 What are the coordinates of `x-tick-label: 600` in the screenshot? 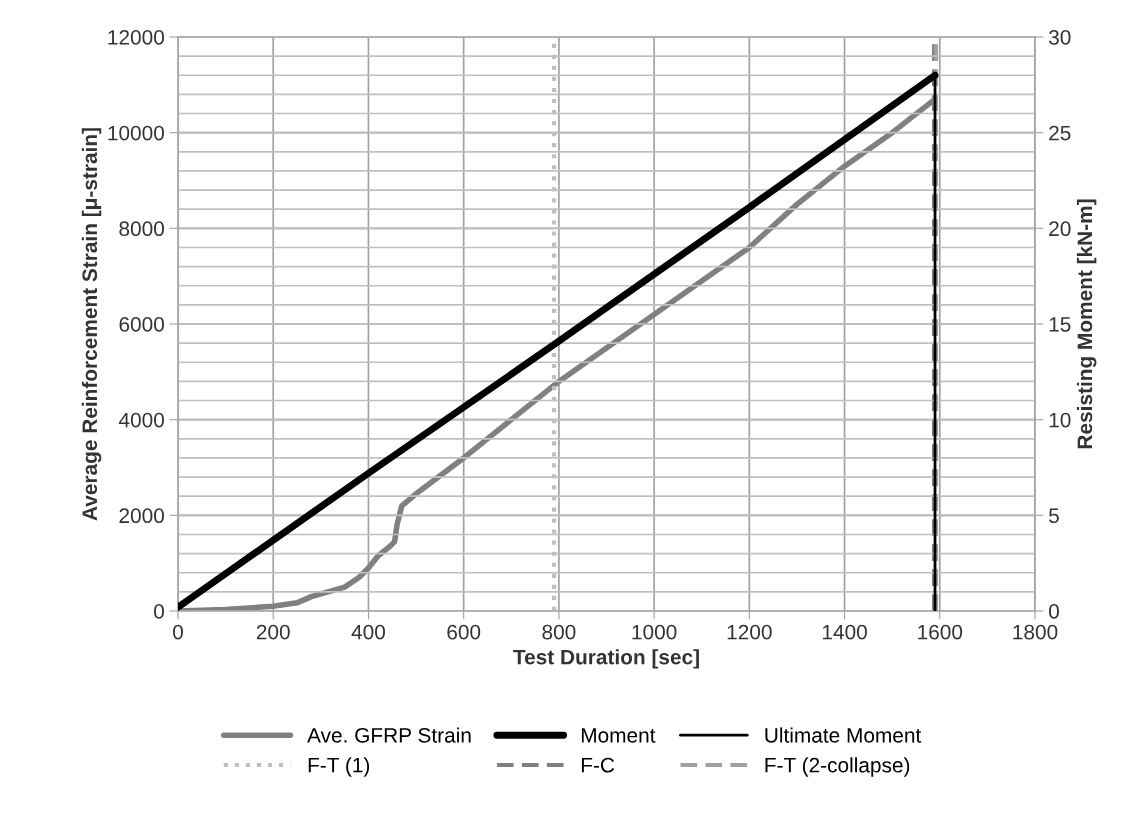 It's located at (464, 632).